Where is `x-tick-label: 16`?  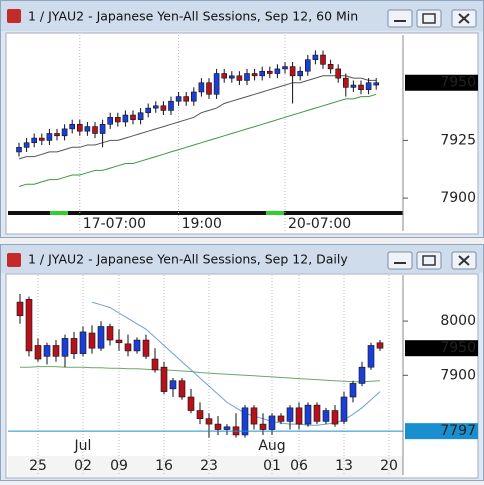
x-tick-label: 16 is located at coordinates (164, 466).